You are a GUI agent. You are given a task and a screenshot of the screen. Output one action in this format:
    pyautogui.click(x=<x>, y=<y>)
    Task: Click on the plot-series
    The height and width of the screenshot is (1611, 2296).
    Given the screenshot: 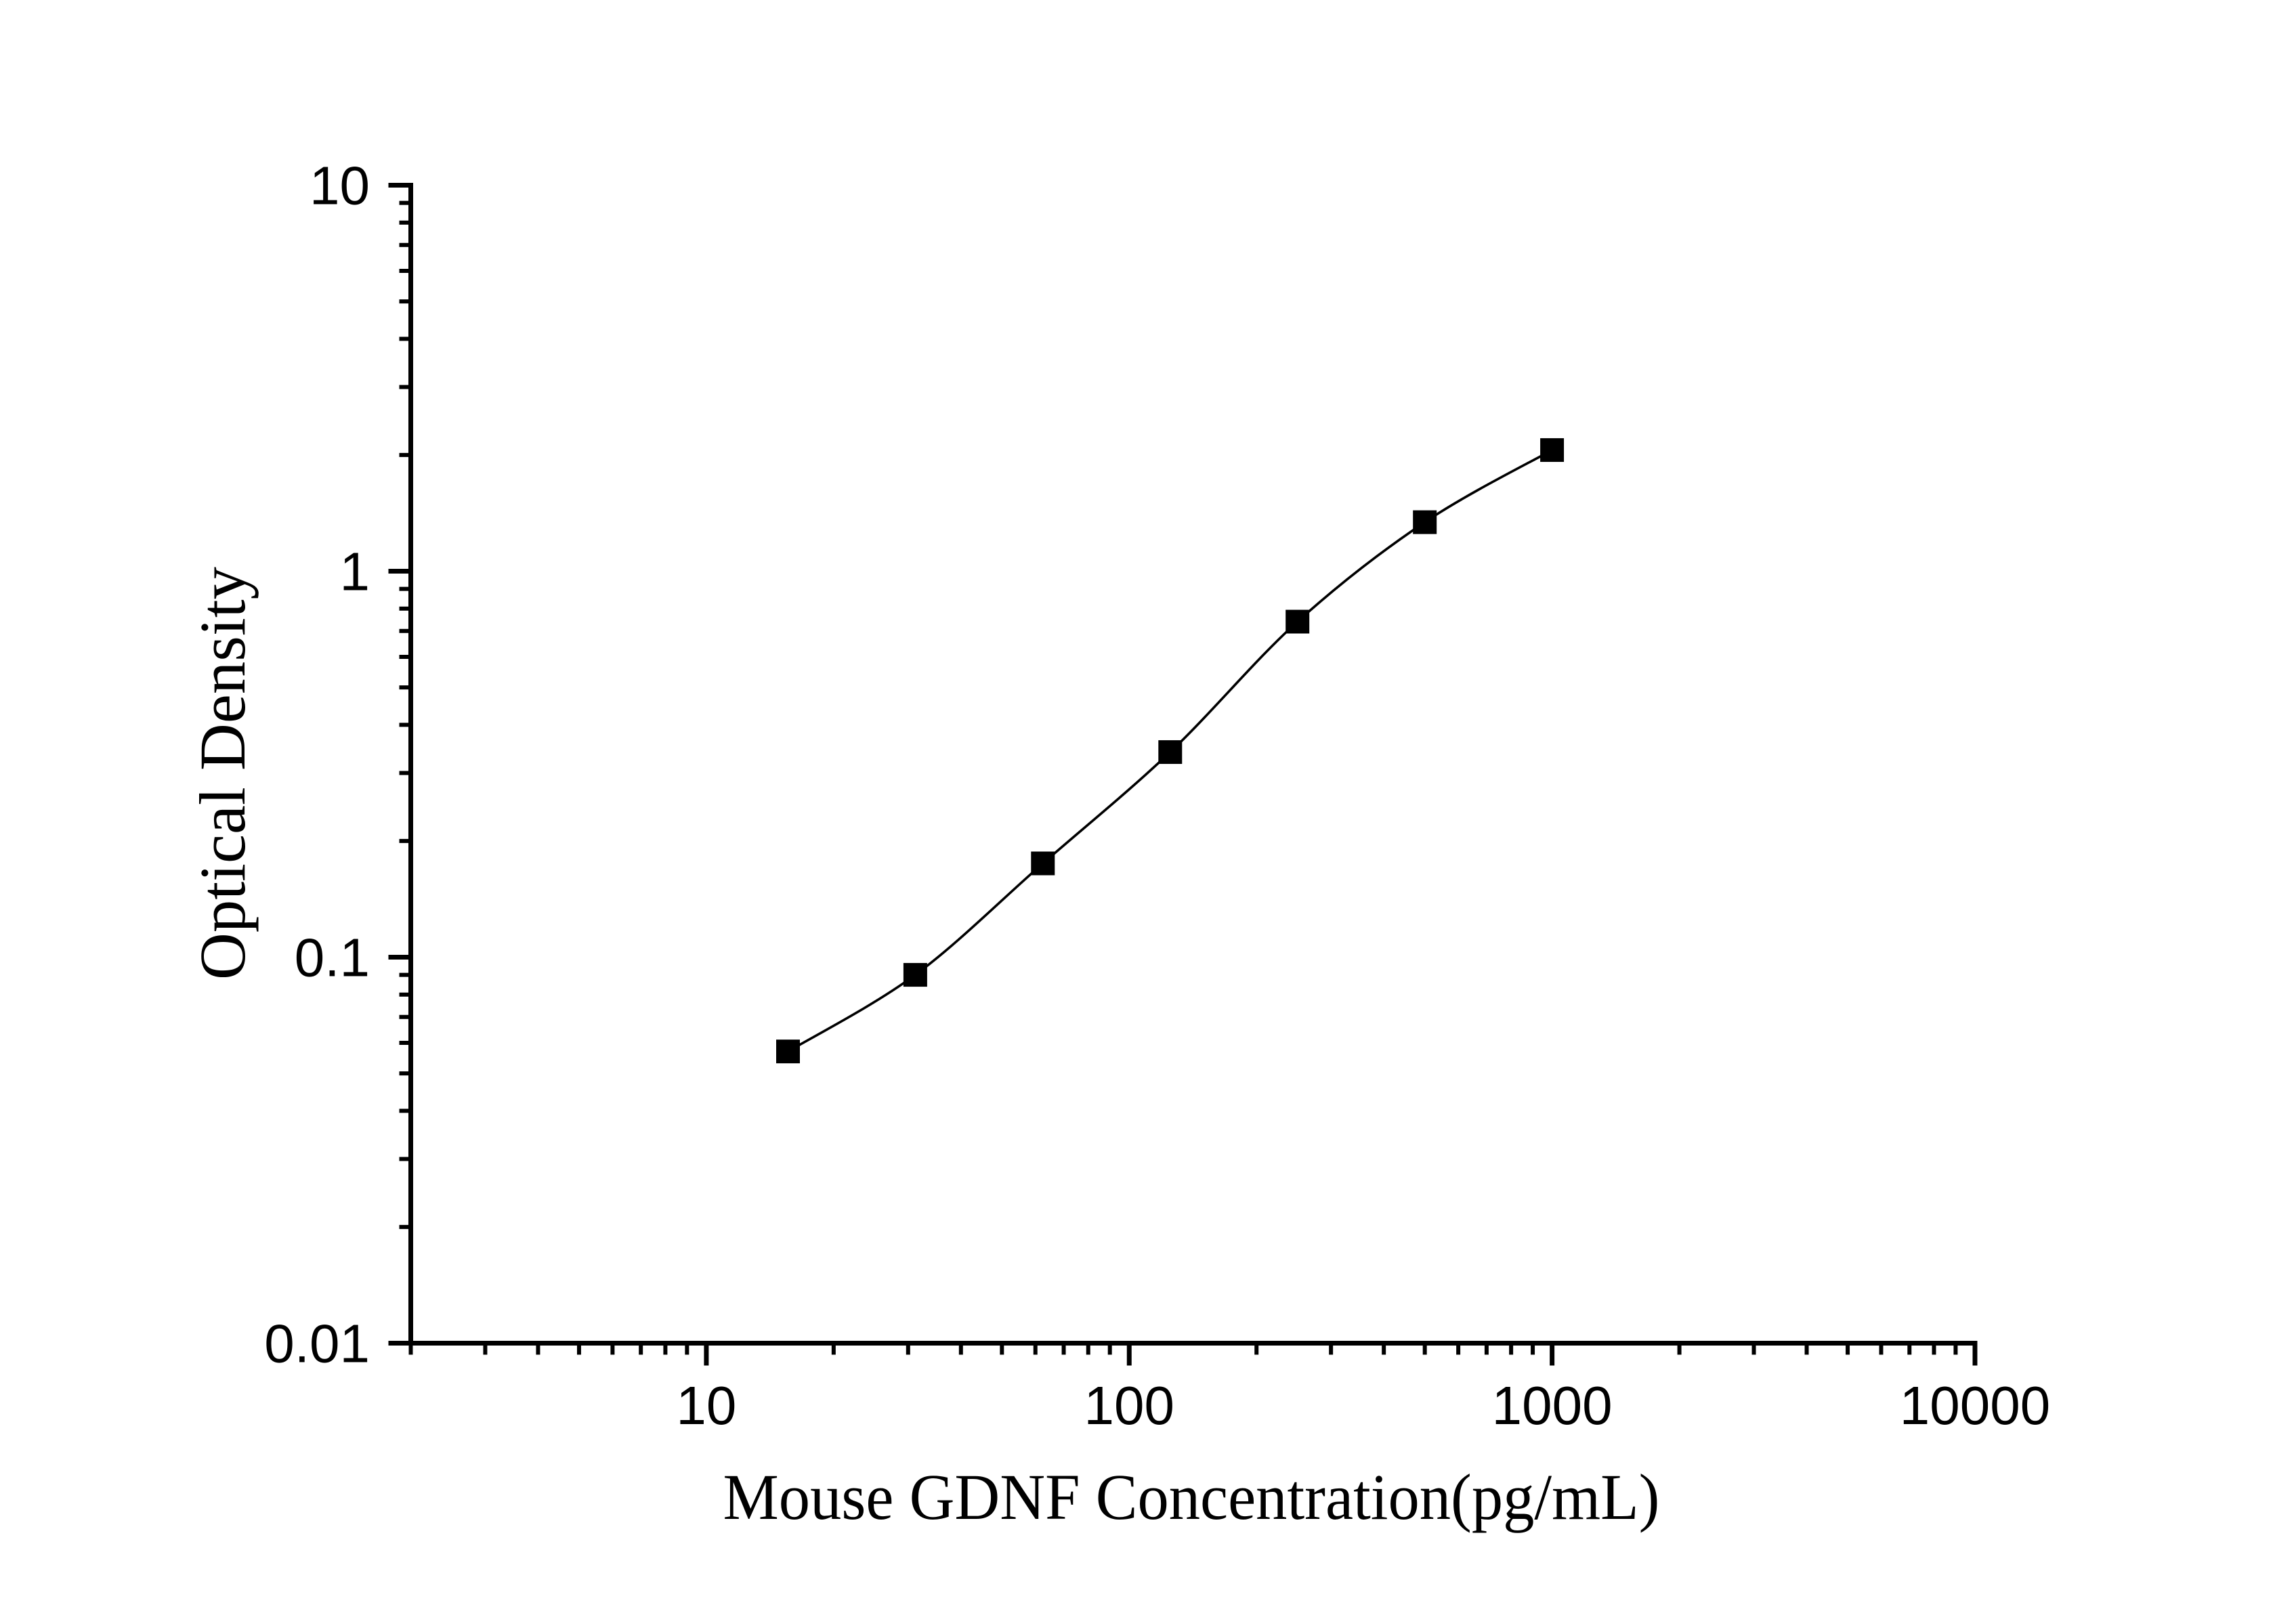 What is the action you would take?
    pyautogui.click(x=1170, y=751)
    